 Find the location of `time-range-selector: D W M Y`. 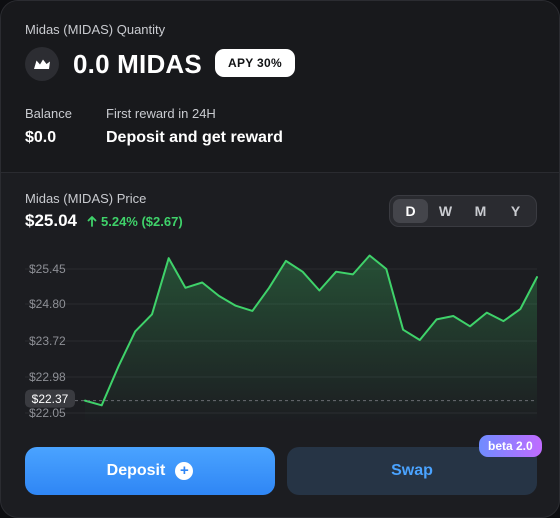

time-range-selector: D W M Y is located at coordinates (463, 211).